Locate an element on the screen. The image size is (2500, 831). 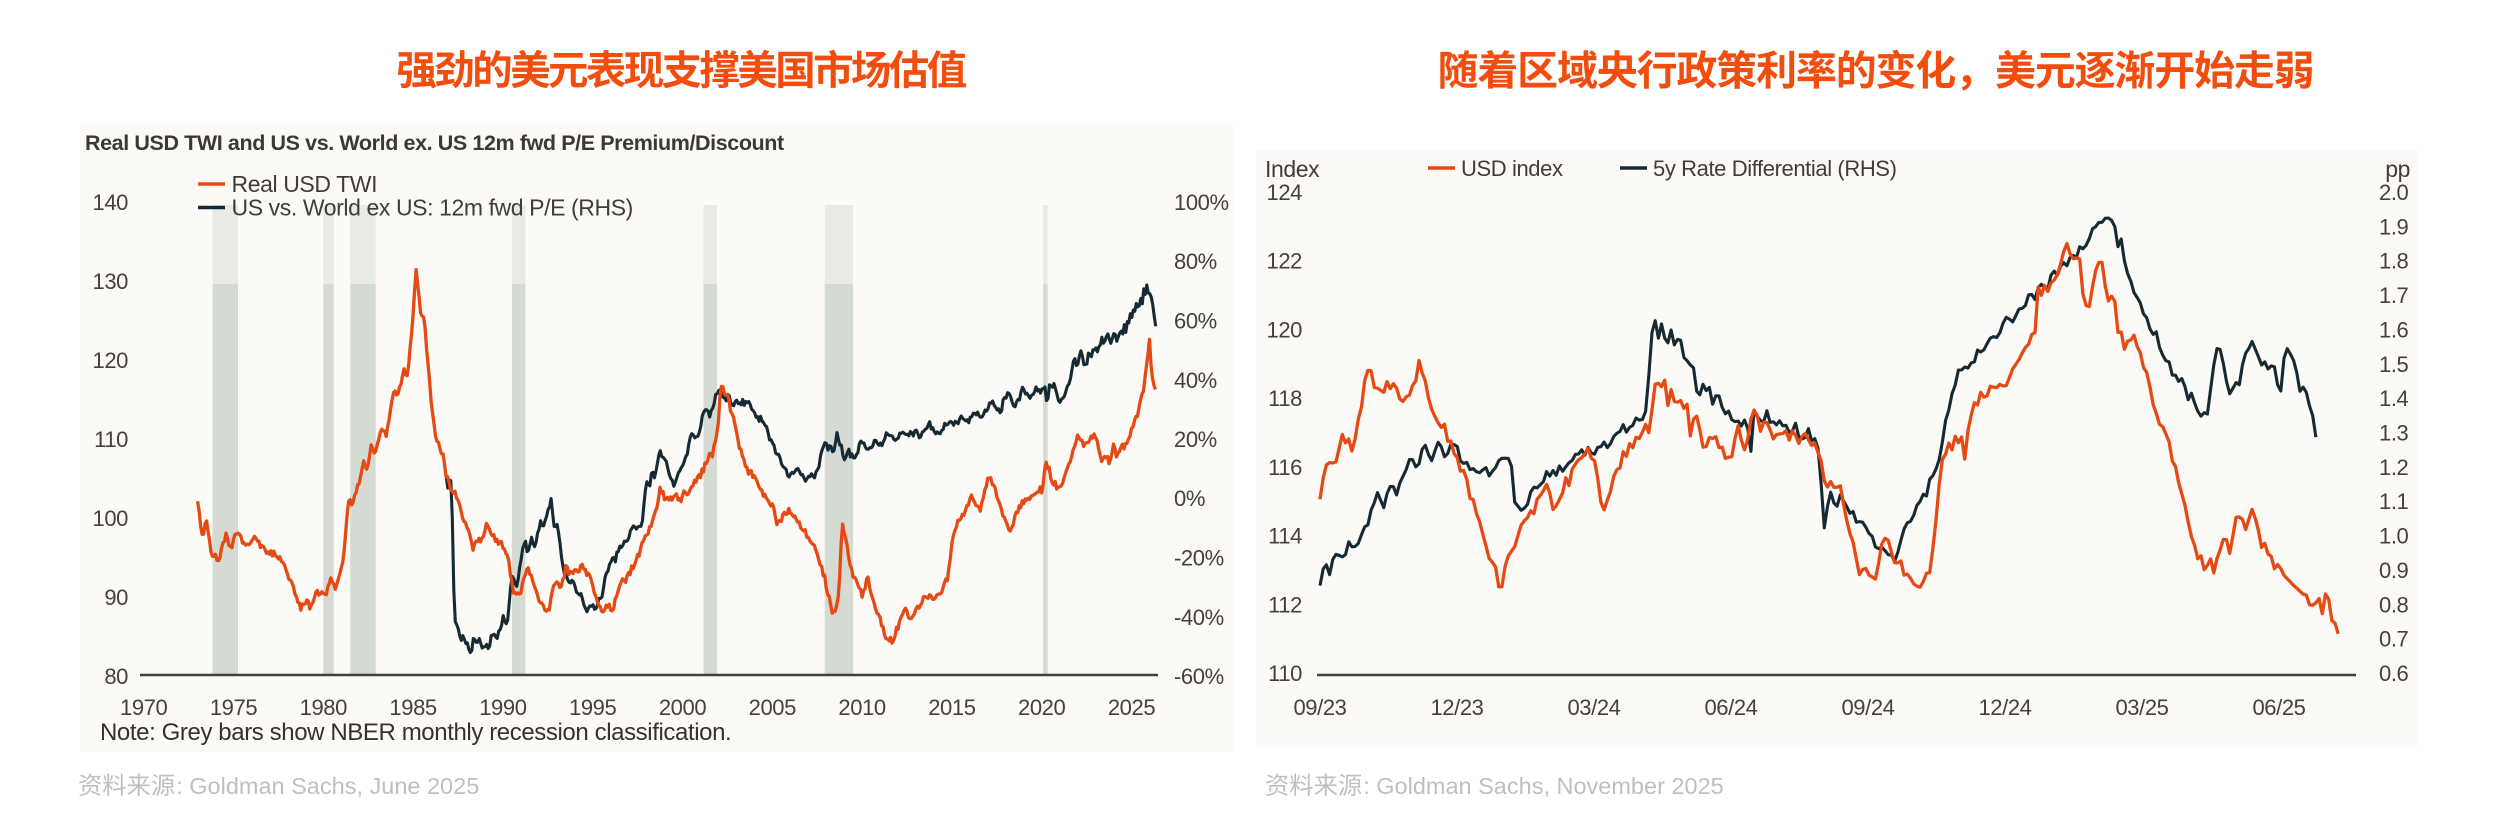
svg-text: 2005 is located at coordinates (773, 707).